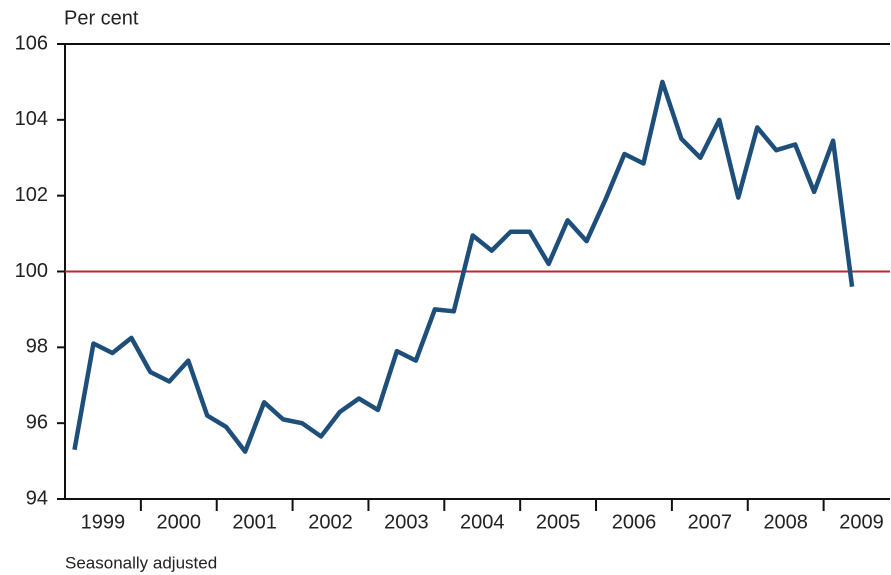 The height and width of the screenshot is (575, 891). Describe the element at coordinates (785, 522) in the screenshot. I see `x-tick-label: 2008` at that location.